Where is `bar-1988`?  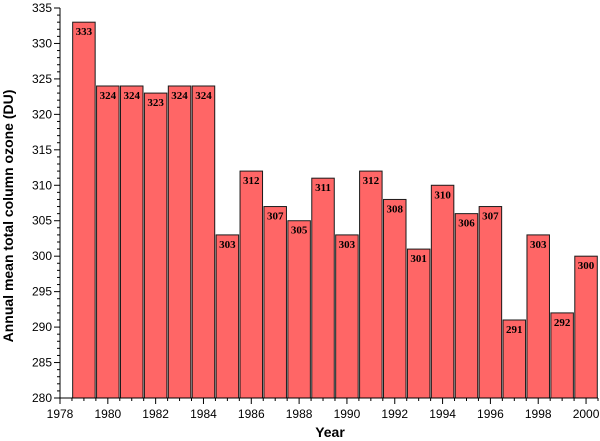 bar-1988 is located at coordinates (299, 309).